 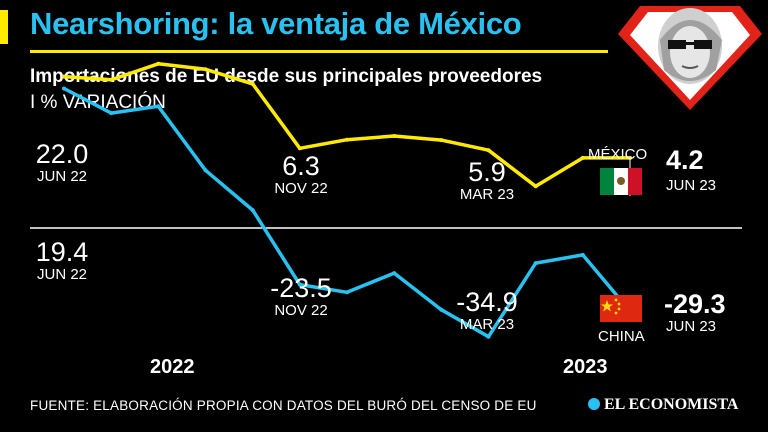 I want to click on mexico-end-date: JUN 23, so click(x=691, y=185).